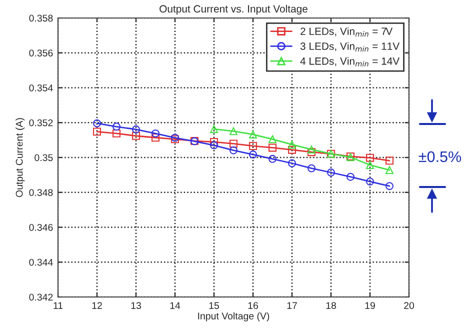 The image size is (467, 330). What do you see at coordinates (41, 18) in the screenshot?
I see `y-tick-label: 0.358` at bounding box center [41, 18].